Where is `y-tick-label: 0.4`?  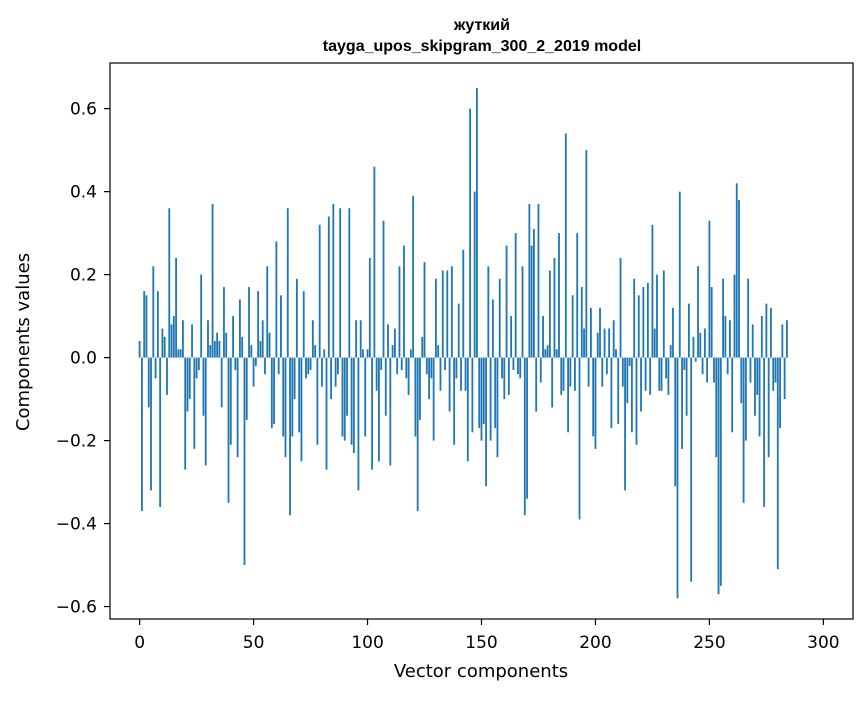 y-tick-label: 0.4 is located at coordinates (83, 193).